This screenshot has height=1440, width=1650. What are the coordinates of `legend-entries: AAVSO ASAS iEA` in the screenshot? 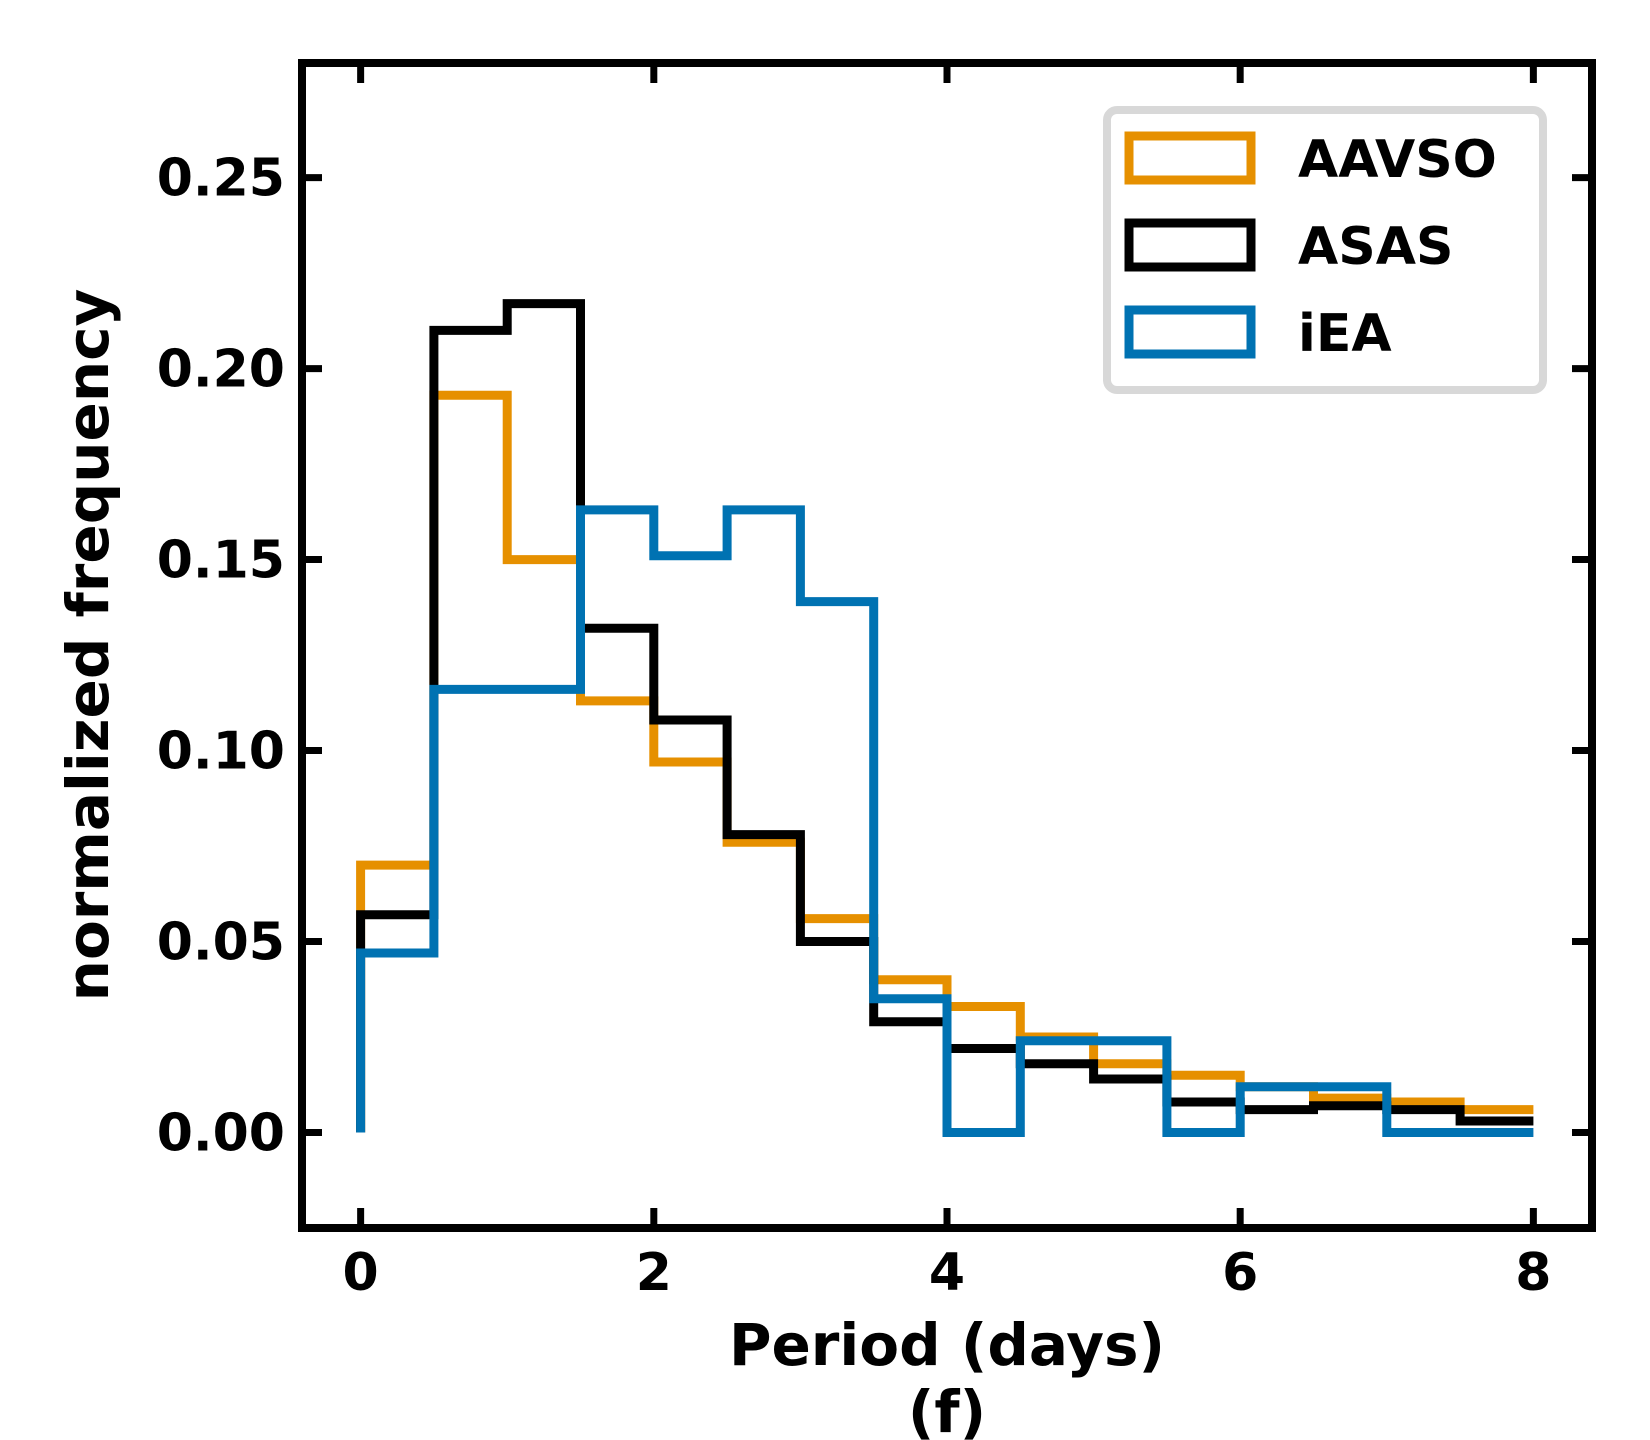 It's located at (1310, 247).